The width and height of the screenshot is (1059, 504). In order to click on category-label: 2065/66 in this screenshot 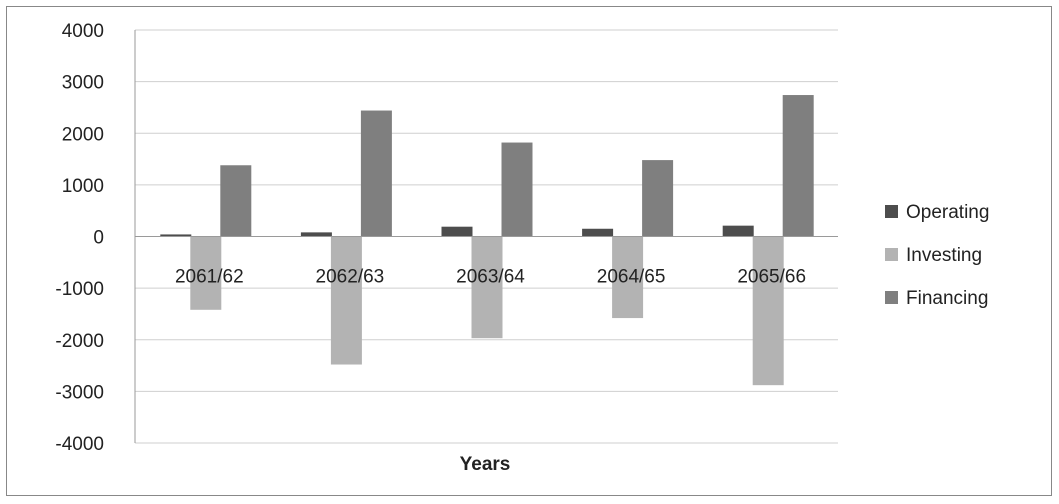, I will do `click(771, 277)`.